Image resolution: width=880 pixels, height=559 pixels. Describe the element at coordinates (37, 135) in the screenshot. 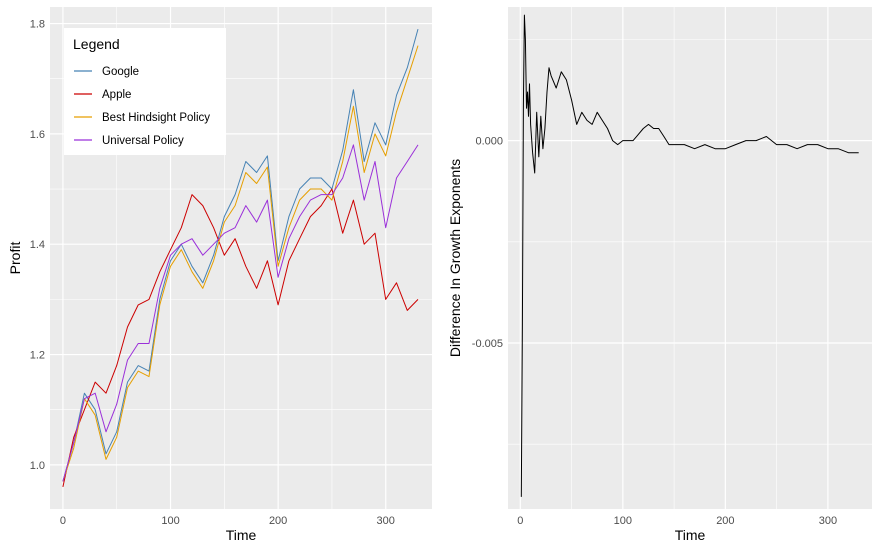

I see `y-tick-label: 1.6` at that location.